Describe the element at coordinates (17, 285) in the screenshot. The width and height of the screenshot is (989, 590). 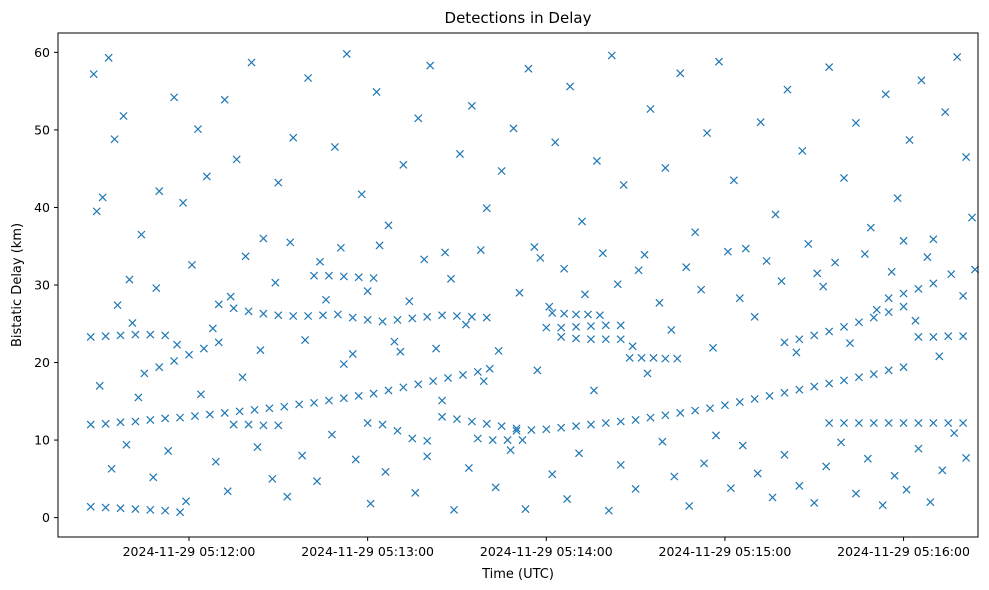
I see `y-axis-label: Bistatic Delay (km)` at that location.